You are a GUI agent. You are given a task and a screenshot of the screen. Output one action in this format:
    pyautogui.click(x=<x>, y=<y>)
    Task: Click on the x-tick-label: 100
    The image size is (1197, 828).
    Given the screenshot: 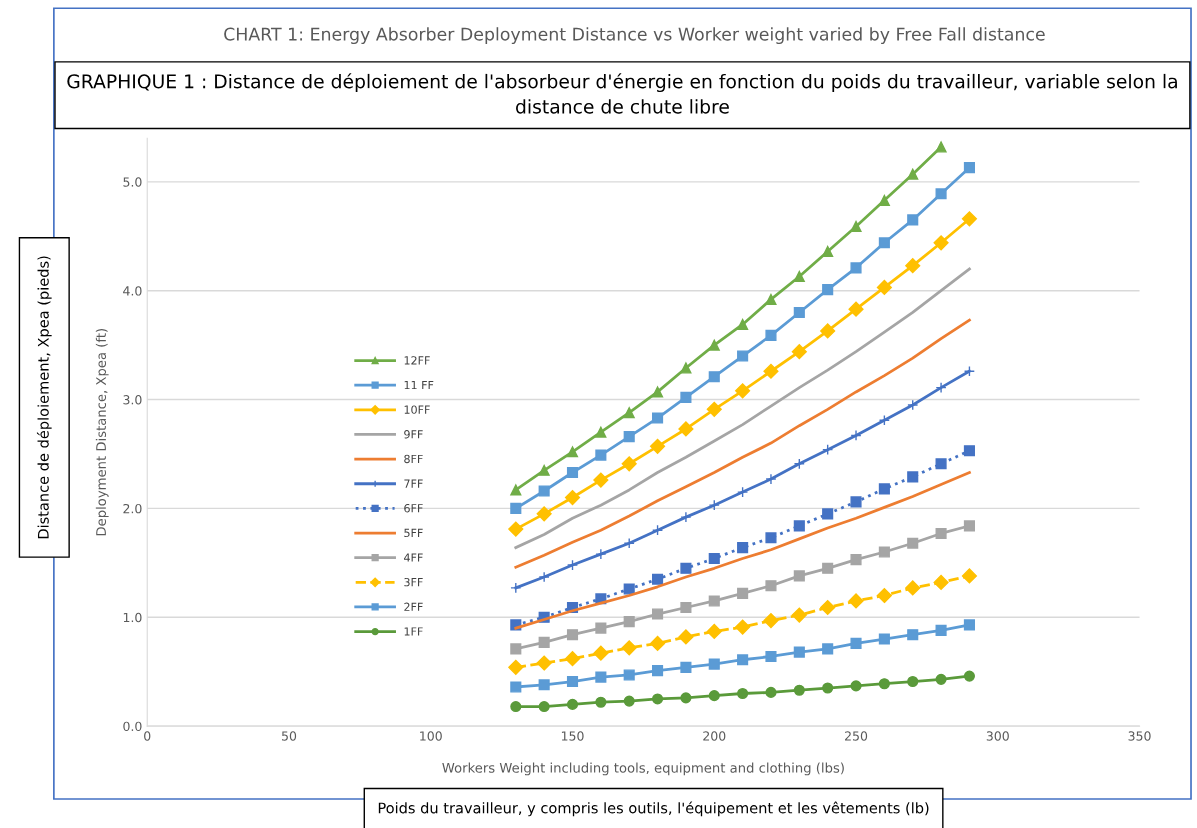 What is the action you would take?
    pyautogui.click(x=431, y=736)
    